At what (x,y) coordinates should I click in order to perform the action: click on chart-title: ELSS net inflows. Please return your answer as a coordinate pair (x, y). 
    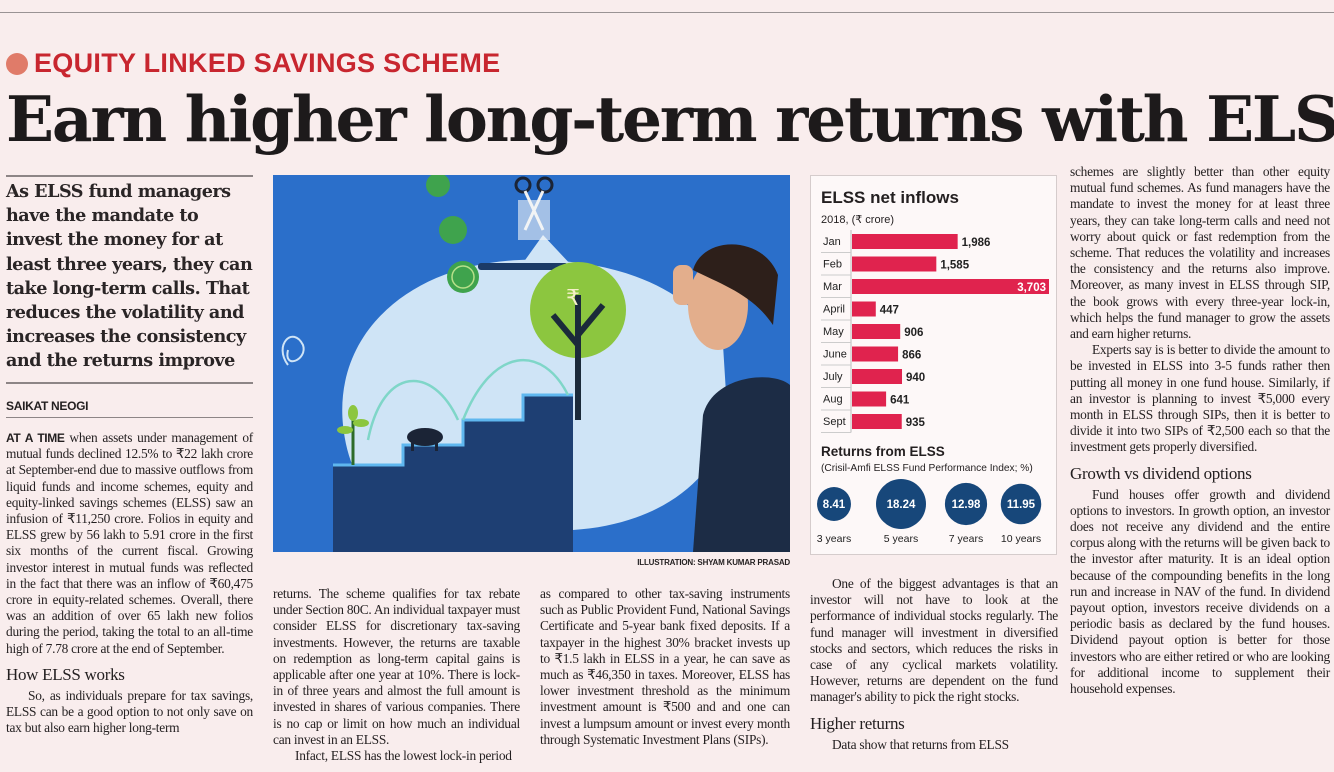
    Looking at the image, I should click on (890, 197).